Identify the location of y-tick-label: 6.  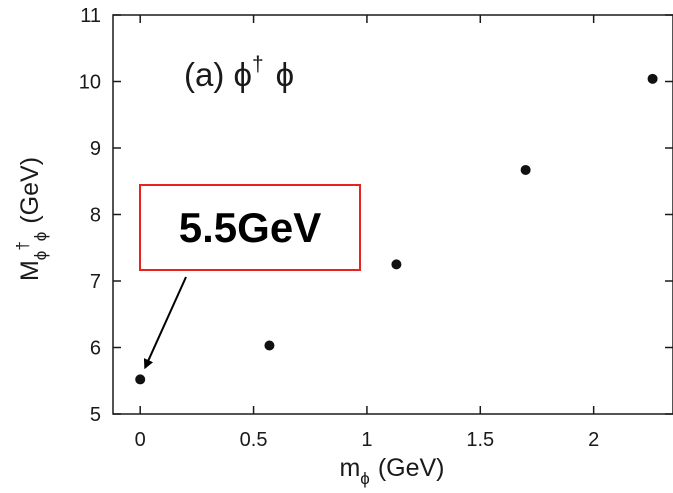
(95, 349).